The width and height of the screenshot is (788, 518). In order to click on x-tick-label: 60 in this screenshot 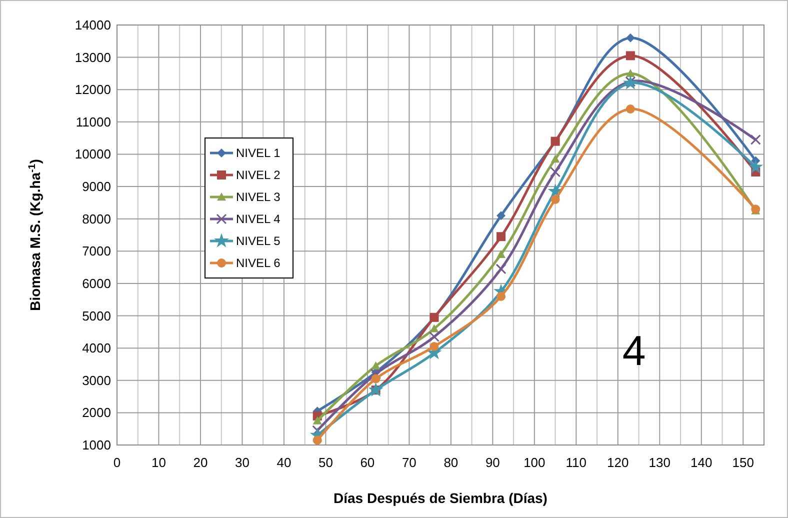, I will do `click(367, 462)`.